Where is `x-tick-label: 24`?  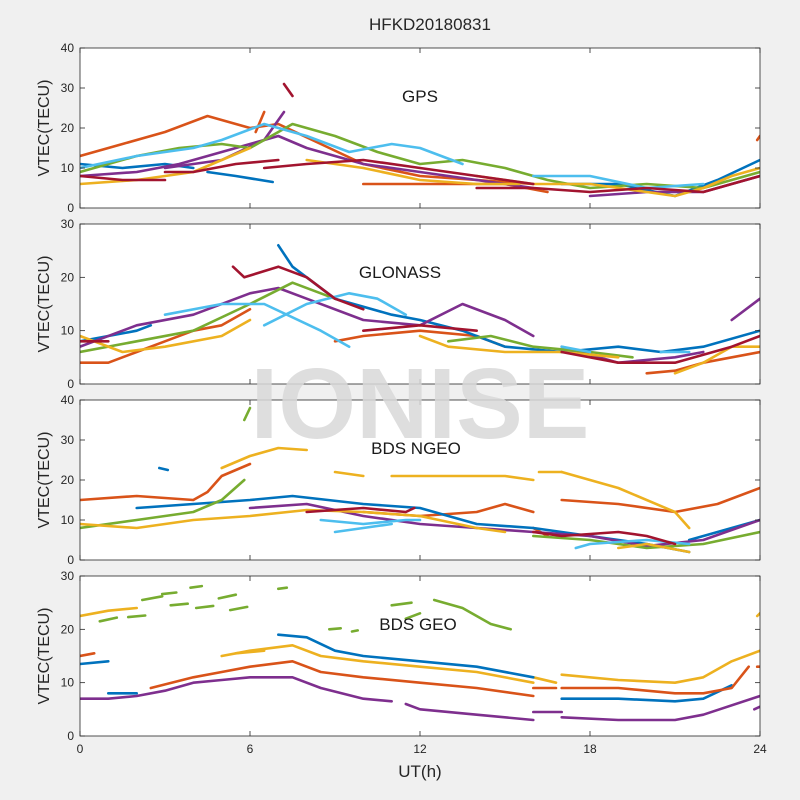
x-tick-label: 24 is located at coordinates (760, 749).